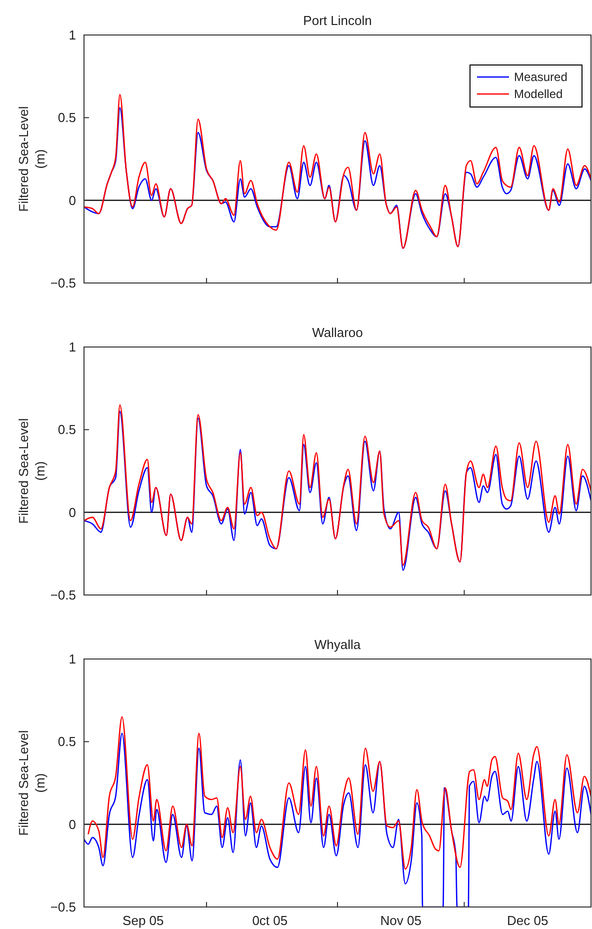 This screenshot has width=592, height=929. What do you see at coordinates (339, 793) in the screenshot?
I see `line-series` at bounding box center [339, 793].